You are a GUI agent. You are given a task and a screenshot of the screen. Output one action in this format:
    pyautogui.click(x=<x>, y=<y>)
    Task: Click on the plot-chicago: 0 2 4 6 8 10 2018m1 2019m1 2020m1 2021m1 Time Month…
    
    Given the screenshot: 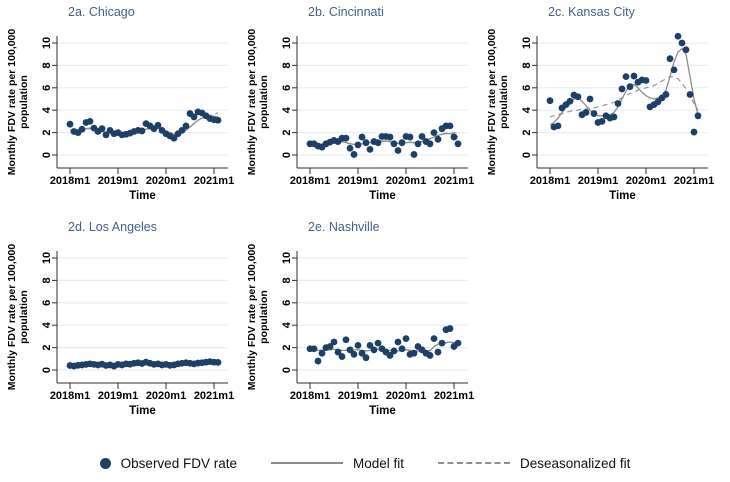 What is the action you would take?
    pyautogui.click(x=120, y=103)
    